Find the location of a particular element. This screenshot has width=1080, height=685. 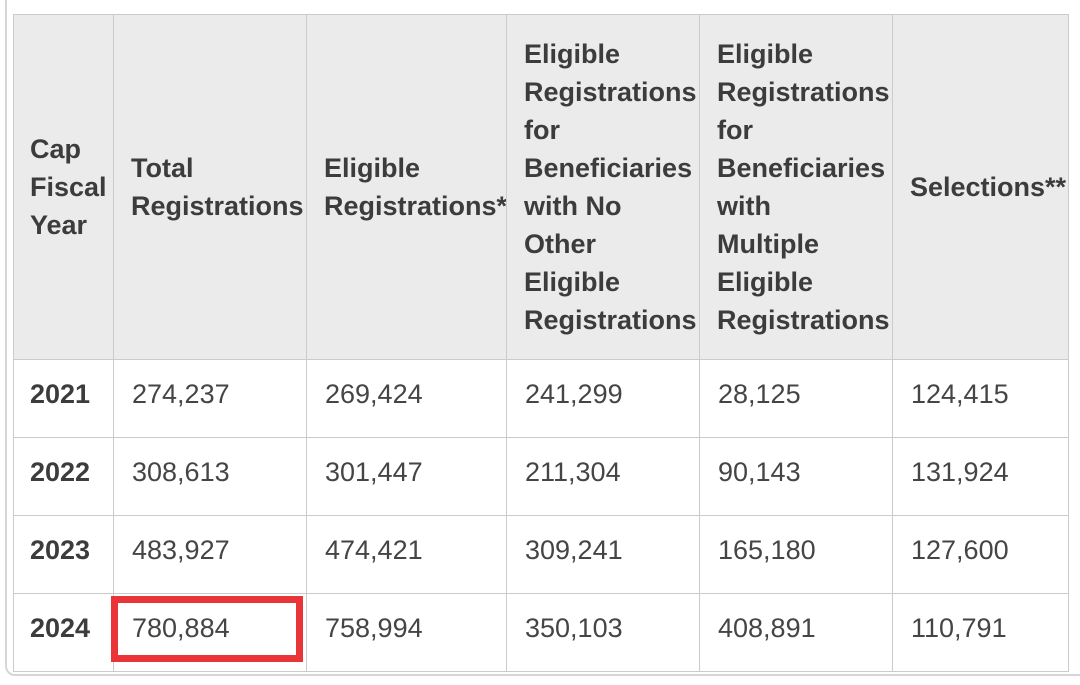

selections-cell: 127,600 is located at coordinates (980, 554).